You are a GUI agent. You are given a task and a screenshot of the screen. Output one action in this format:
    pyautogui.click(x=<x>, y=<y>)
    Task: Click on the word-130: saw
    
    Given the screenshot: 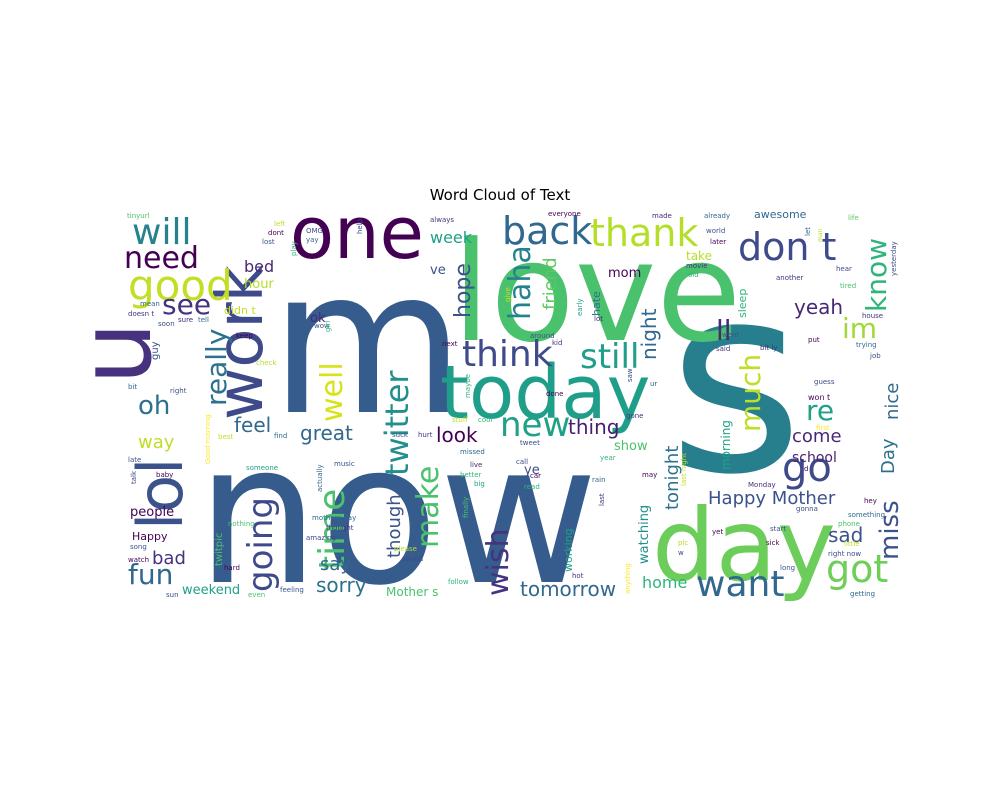 What is the action you would take?
    pyautogui.click(x=630, y=375)
    